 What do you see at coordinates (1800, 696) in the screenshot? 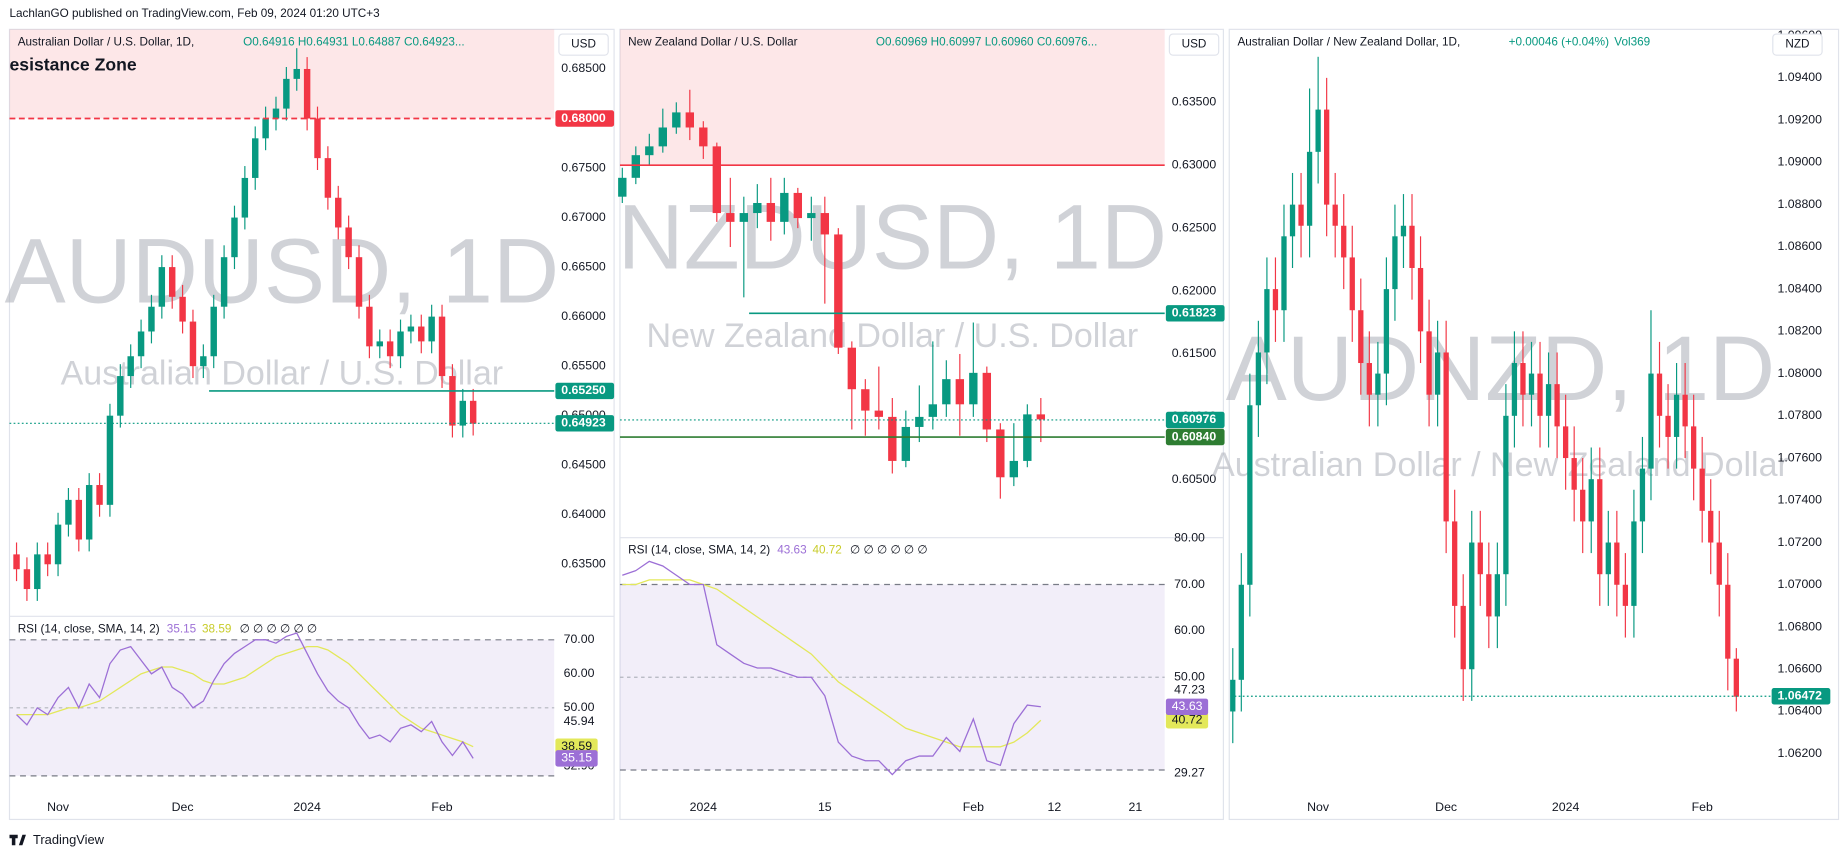
I see `price-label: 1.06472` at bounding box center [1800, 696].